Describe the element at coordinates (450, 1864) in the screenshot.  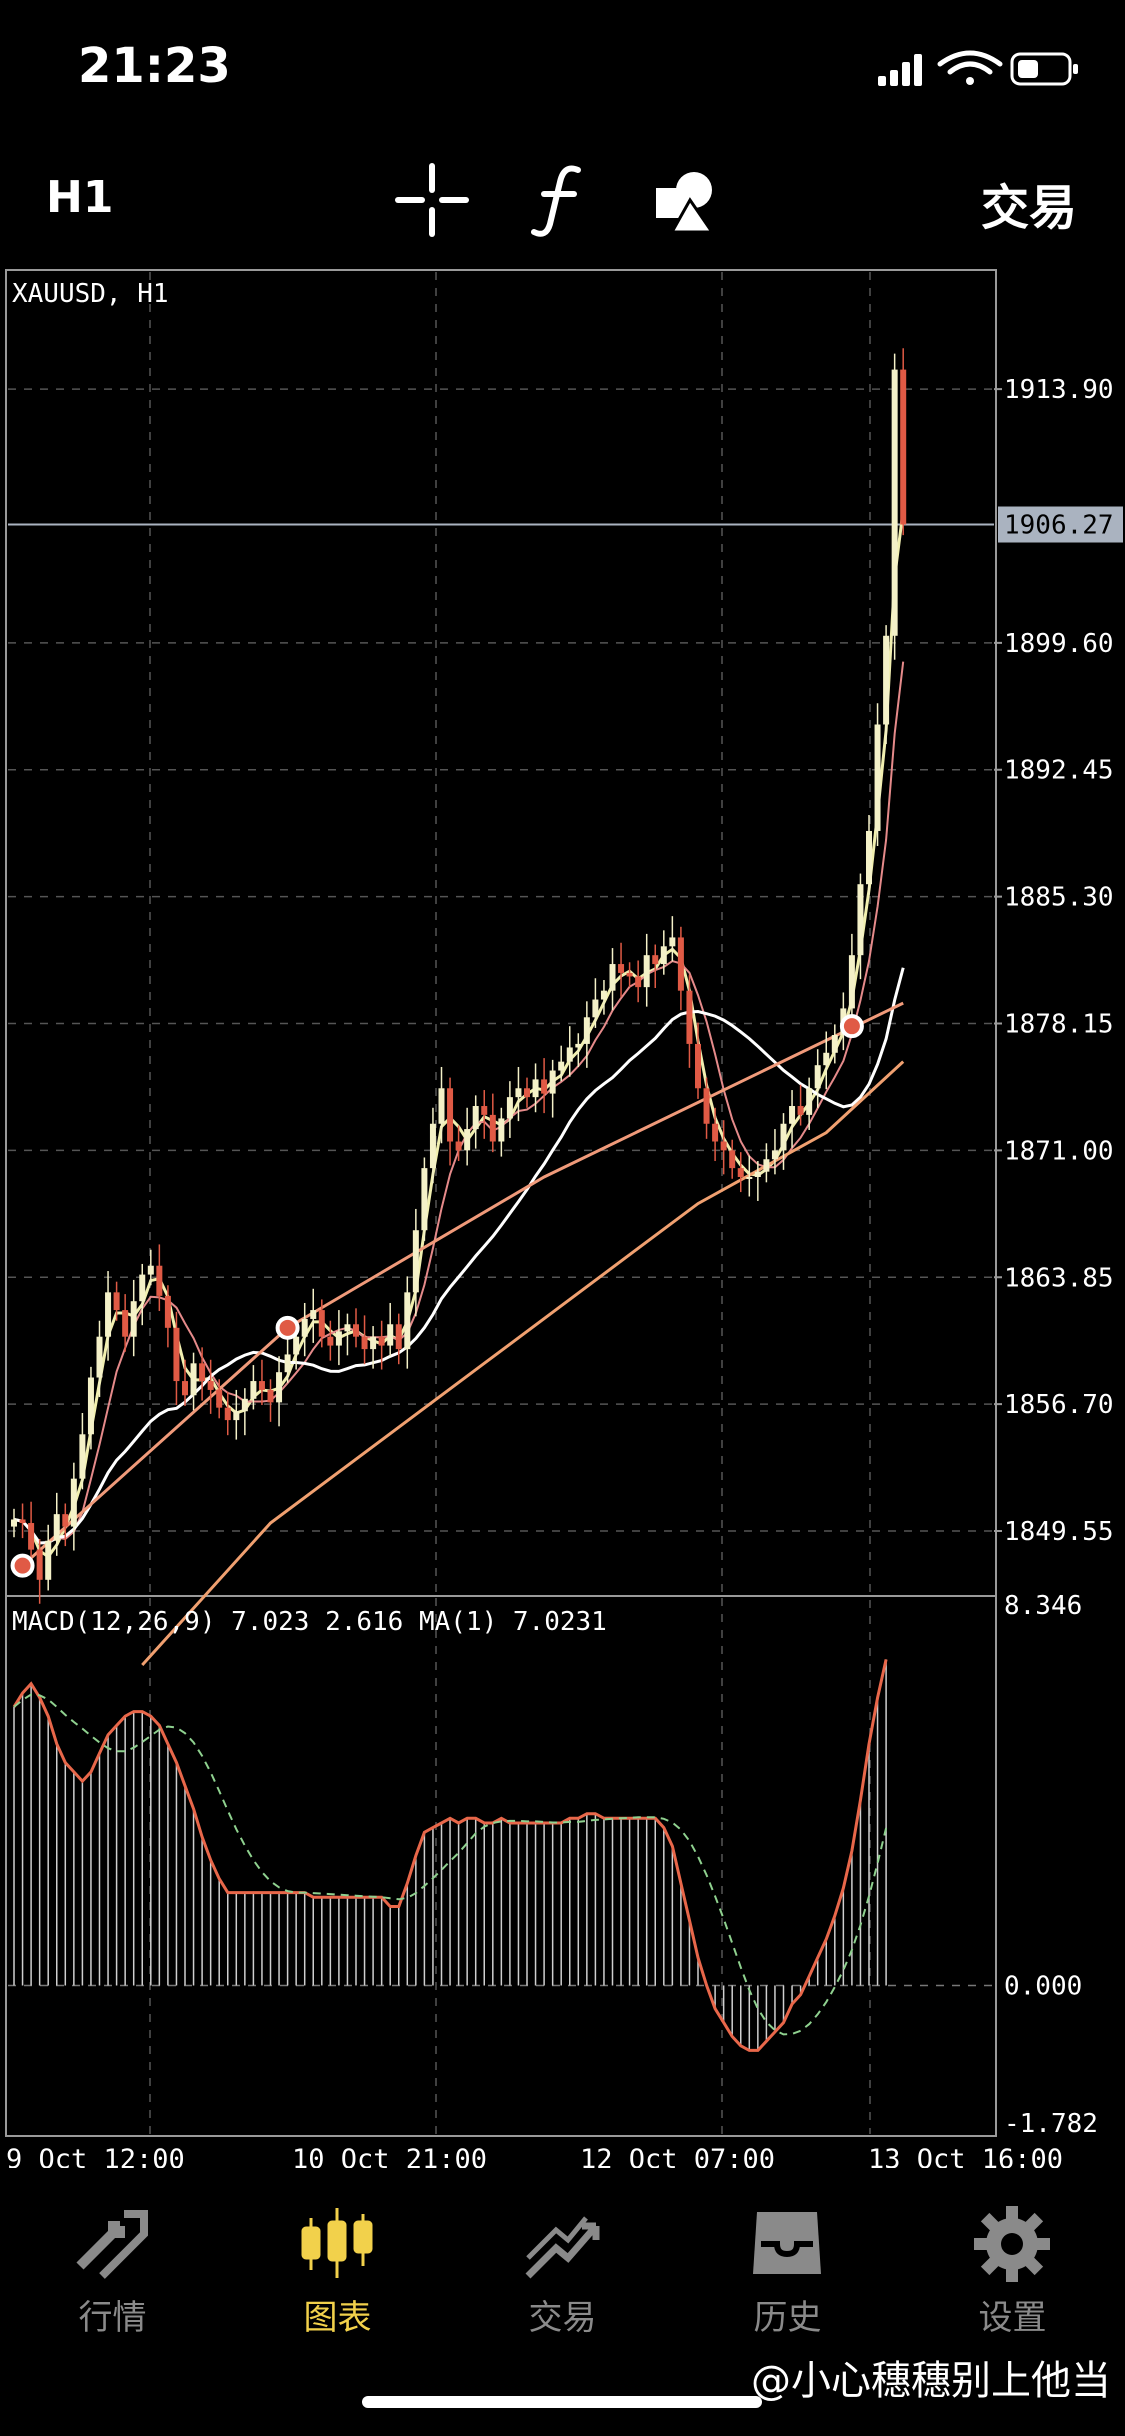
I see `macd-signal-line` at that location.